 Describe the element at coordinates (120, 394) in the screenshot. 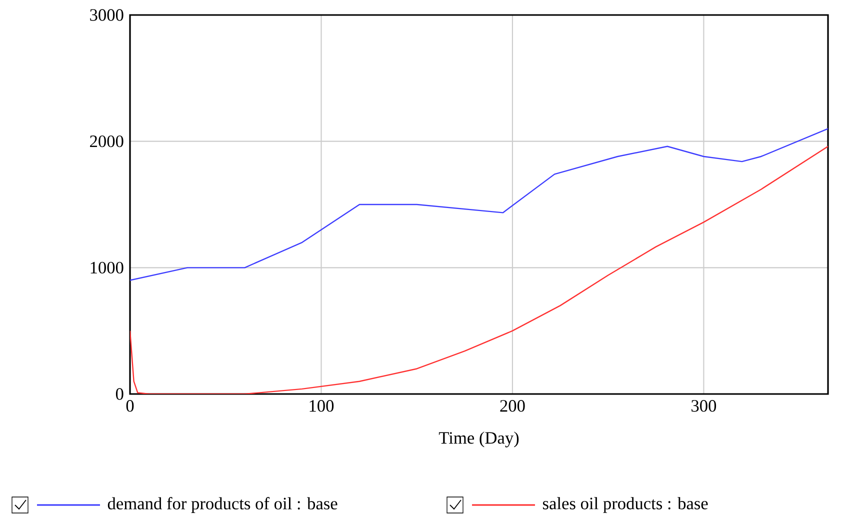

I see `y-tick-label: 0` at that location.